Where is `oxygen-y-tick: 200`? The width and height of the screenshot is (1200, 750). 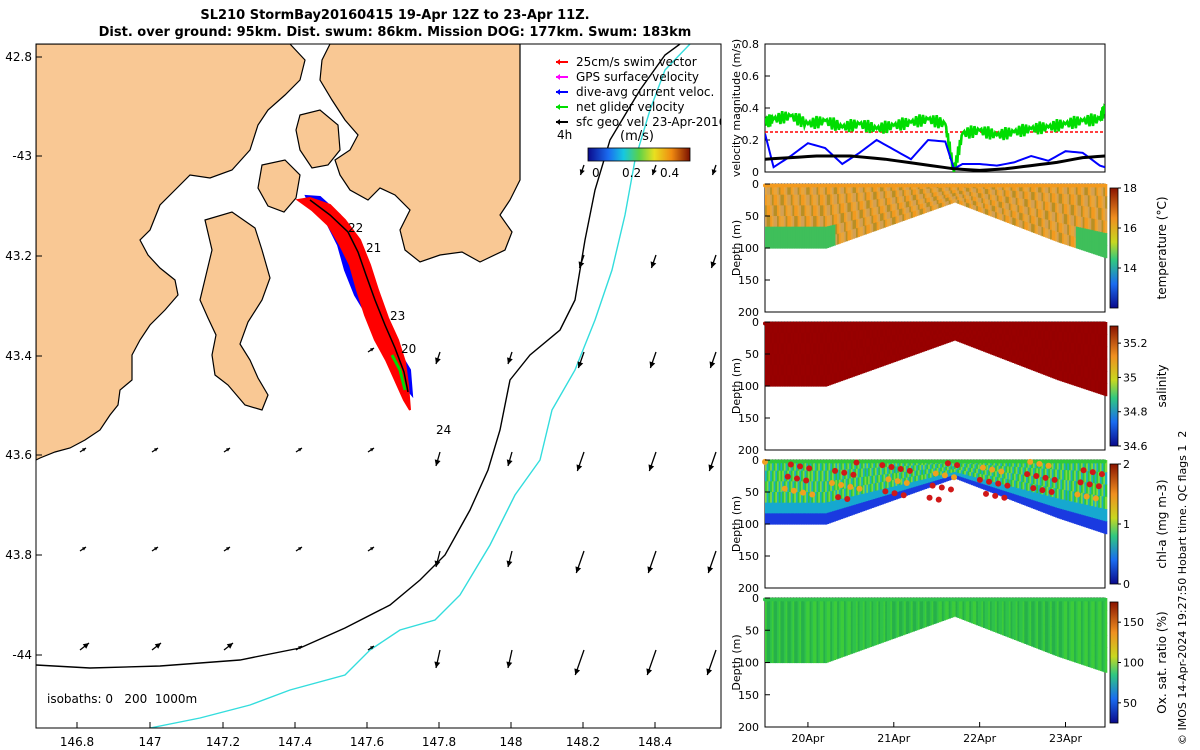 oxygen-y-tick: 200 is located at coordinates (748, 727).